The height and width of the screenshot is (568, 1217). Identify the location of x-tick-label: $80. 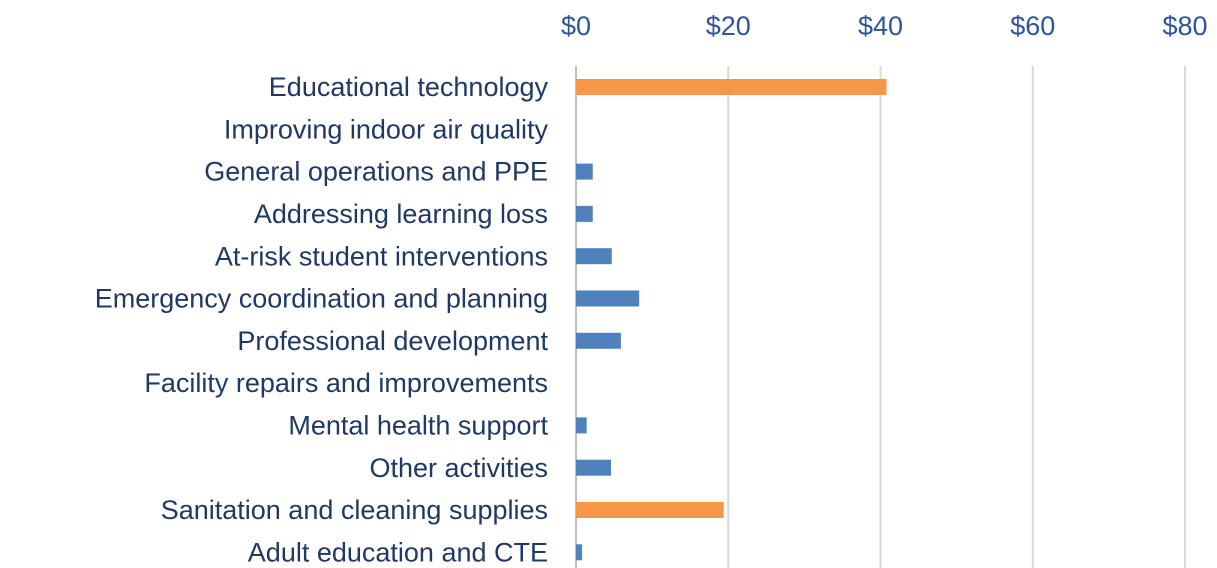
(1184, 26).